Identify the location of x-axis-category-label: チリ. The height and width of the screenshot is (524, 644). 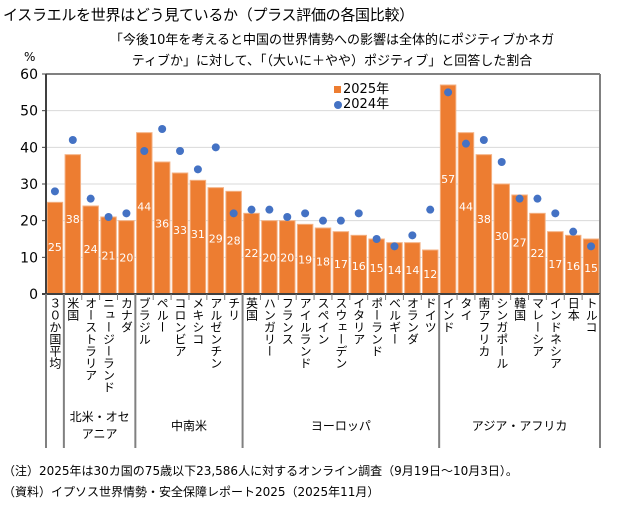
(233, 309).